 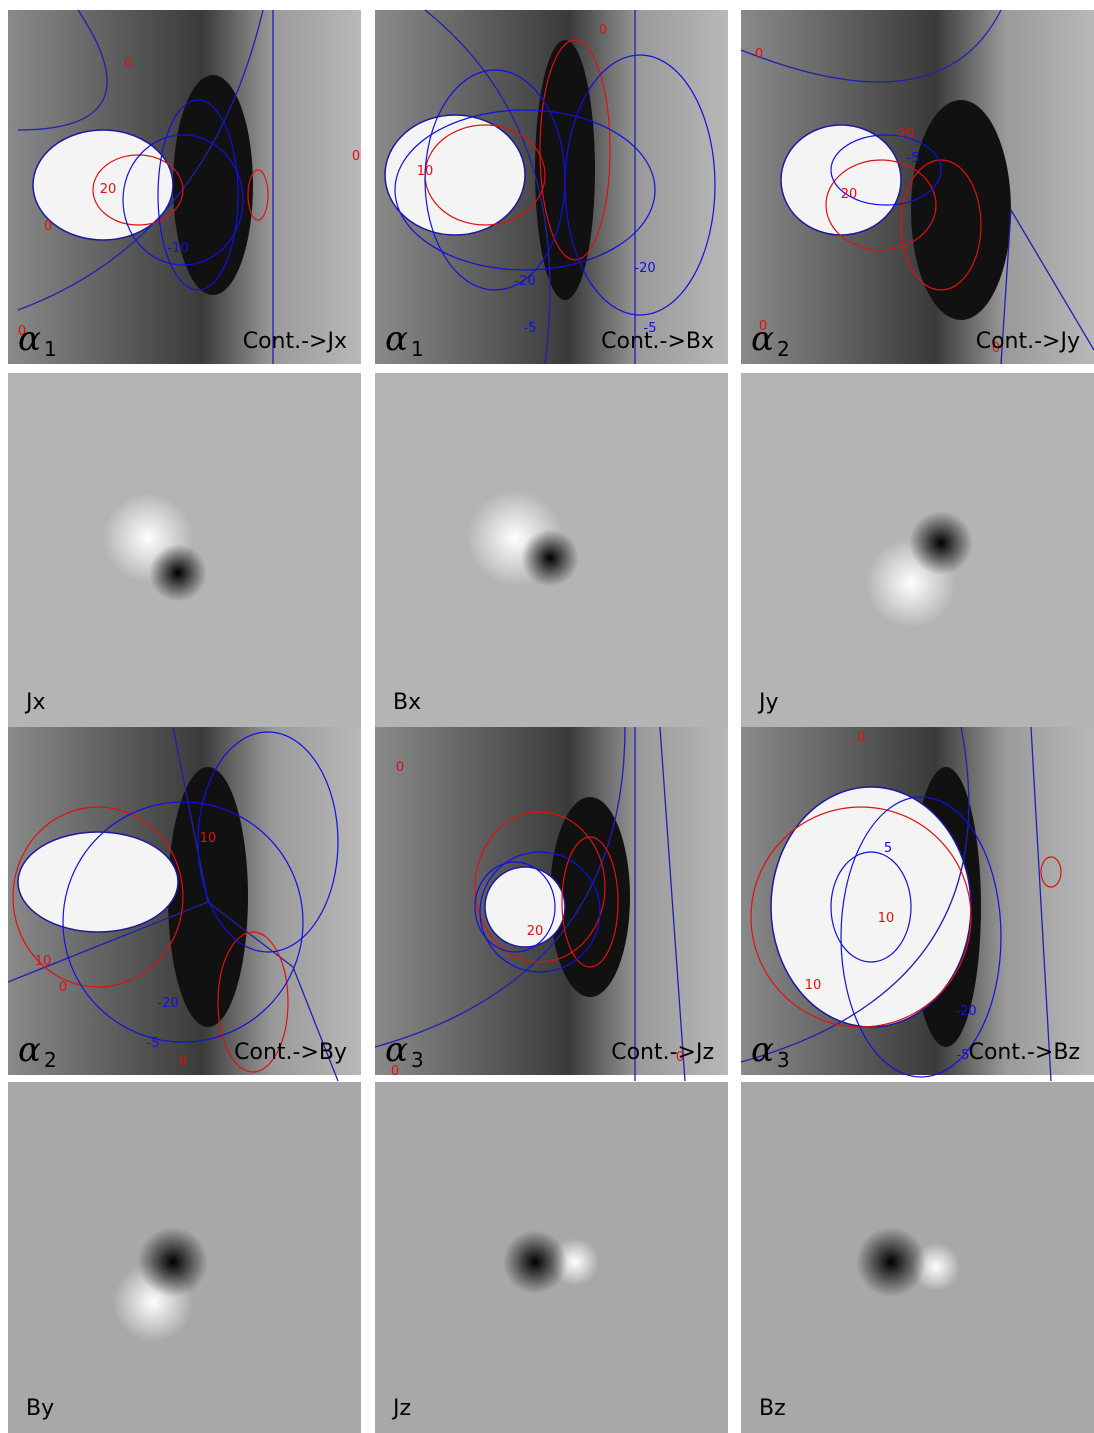 What do you see at coordinates (295, 341) in the screenshot?
I see `panel-caption: Cont.->Jx` at bounding box center [295, 341].